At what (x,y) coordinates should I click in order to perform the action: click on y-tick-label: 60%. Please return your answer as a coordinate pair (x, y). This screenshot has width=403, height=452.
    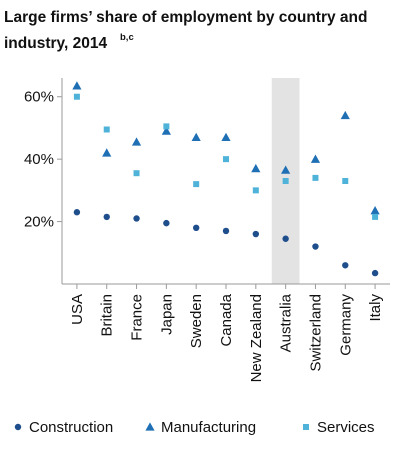
    Looking at the image, I should click on (39, 97).